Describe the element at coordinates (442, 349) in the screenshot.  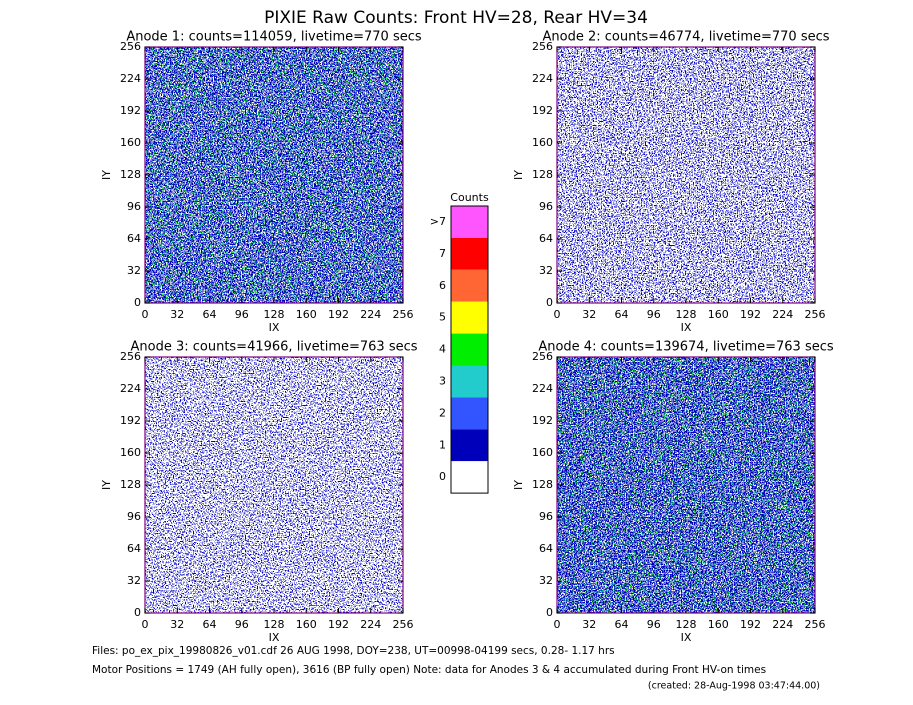
I see `colorbar-label: 4` at that location.